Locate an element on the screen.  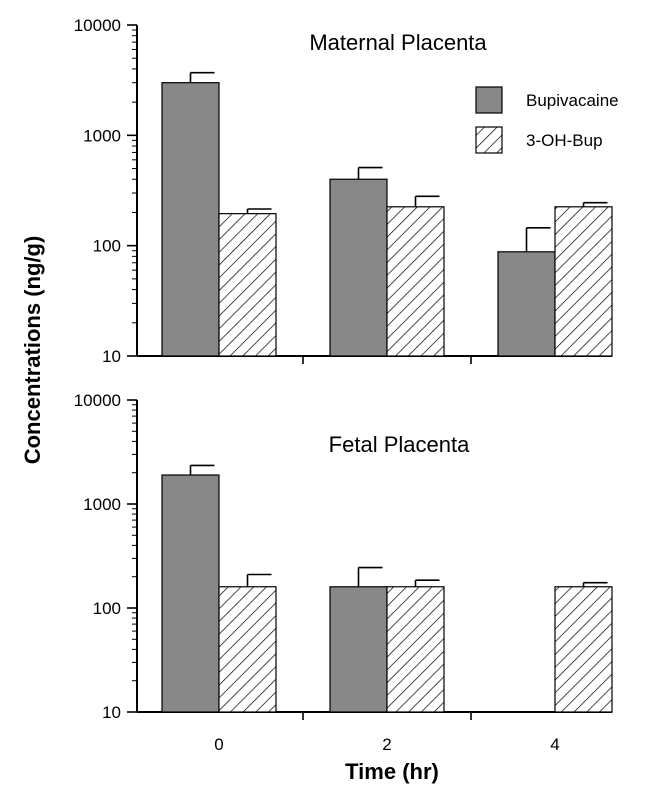
x-tick-label: 4 is located at coordinates (554, 744).